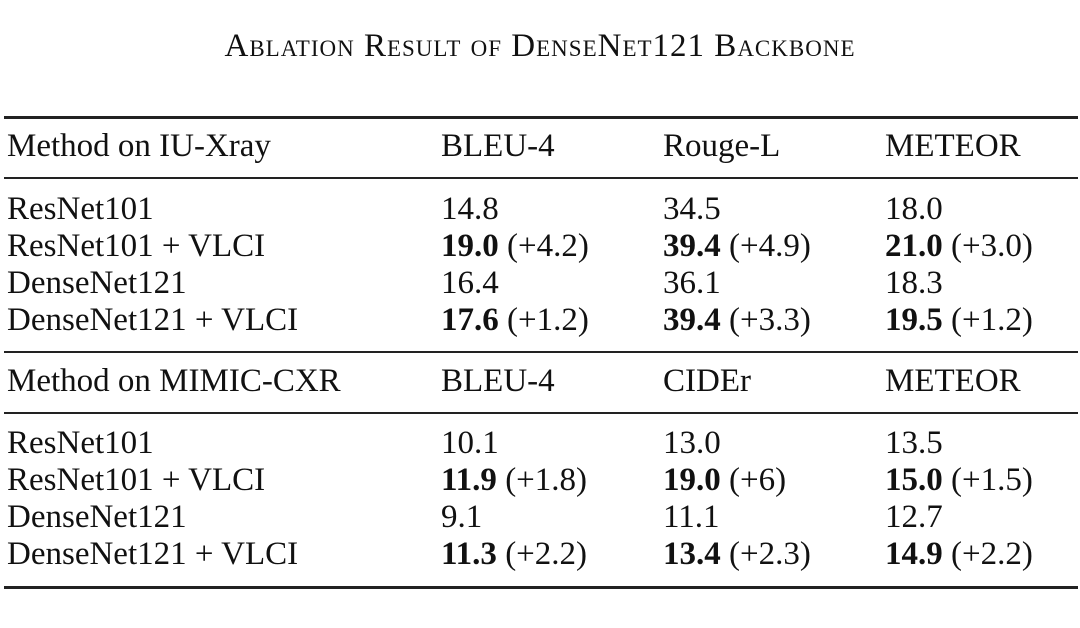 This screenshot has width=1080, height=628. I want to click on table-row: DenseNet121 9.1 11.1 12.7, so click(540, 517).